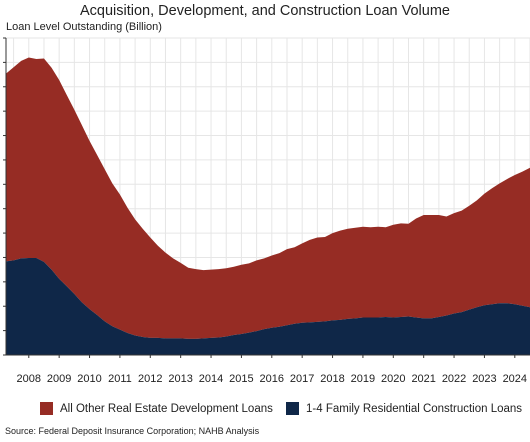 This screenshot has height=442, width=530. I want to click on x-tick-label: 2009, so click(59, 379).